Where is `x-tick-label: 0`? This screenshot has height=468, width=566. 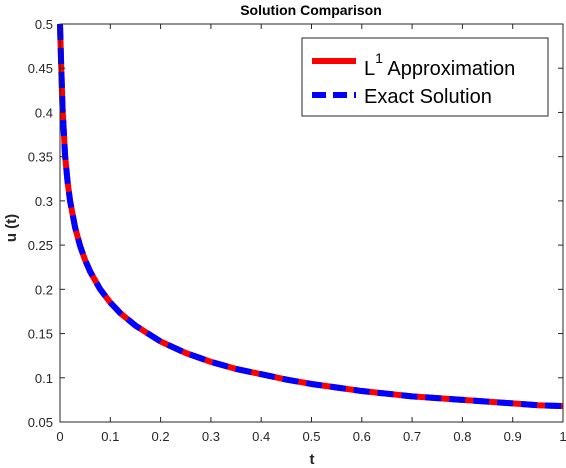 x-tick-label: 0 is located at coordinates (59, 436).